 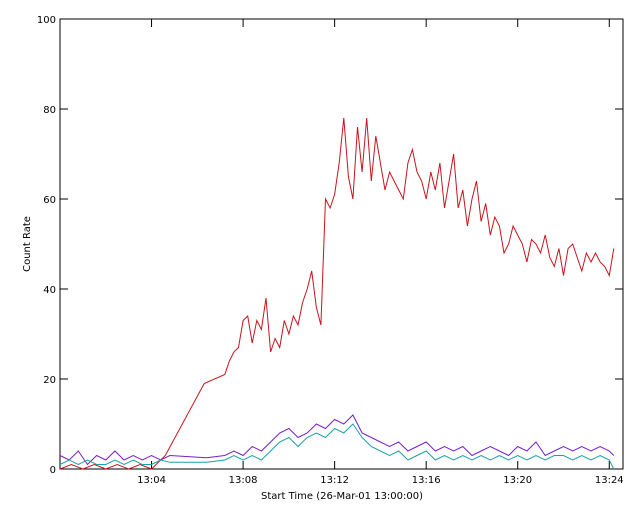 I want to click on y-tick-label: 60, so click(x=49, y=200).